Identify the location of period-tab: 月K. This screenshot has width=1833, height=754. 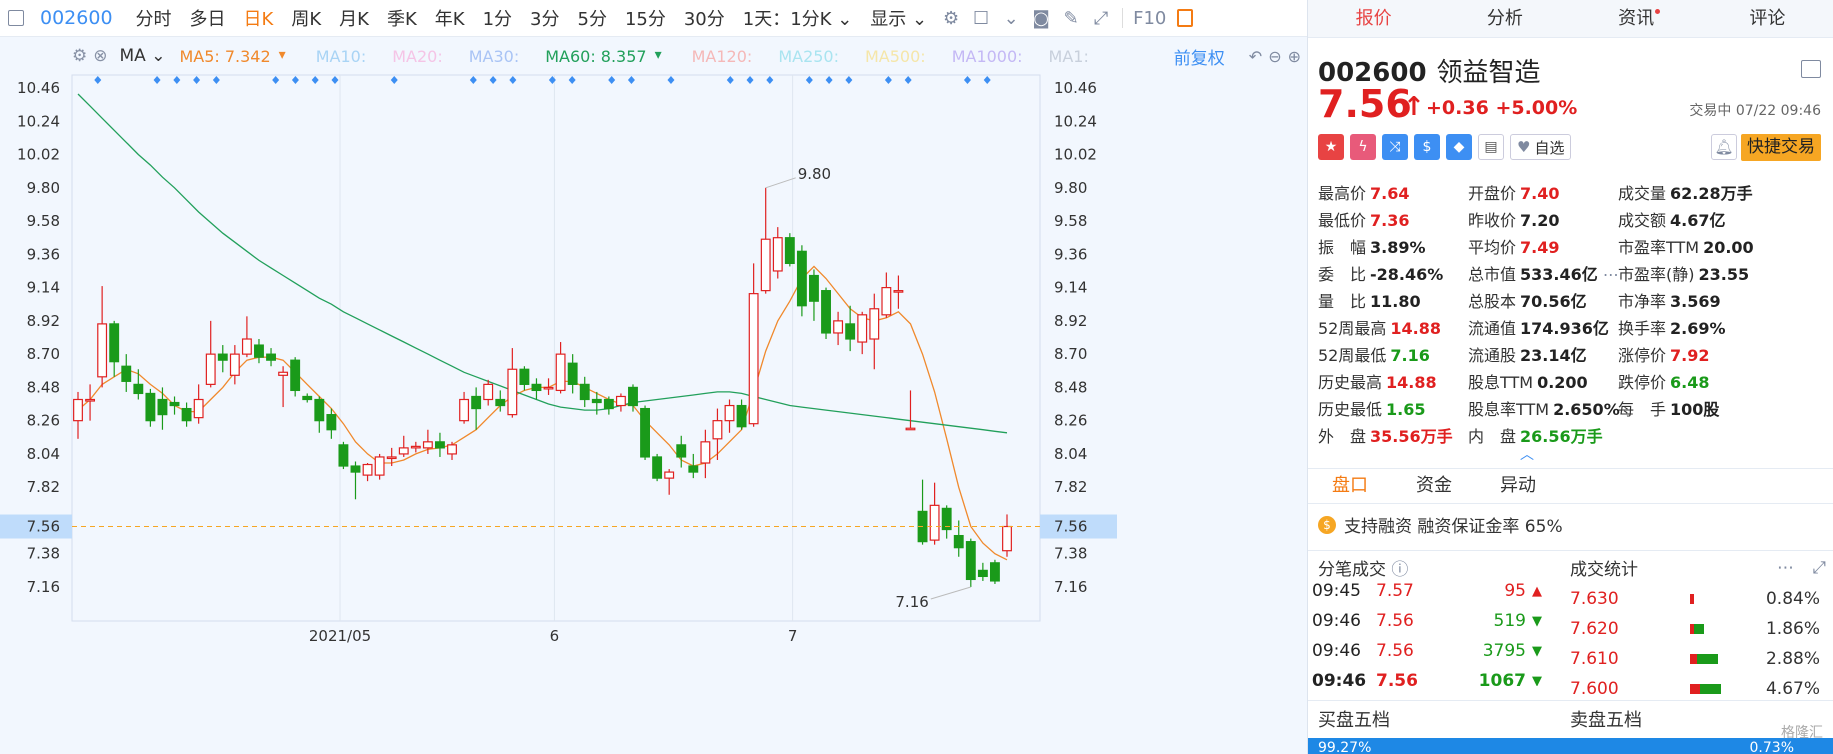
(354, 19).